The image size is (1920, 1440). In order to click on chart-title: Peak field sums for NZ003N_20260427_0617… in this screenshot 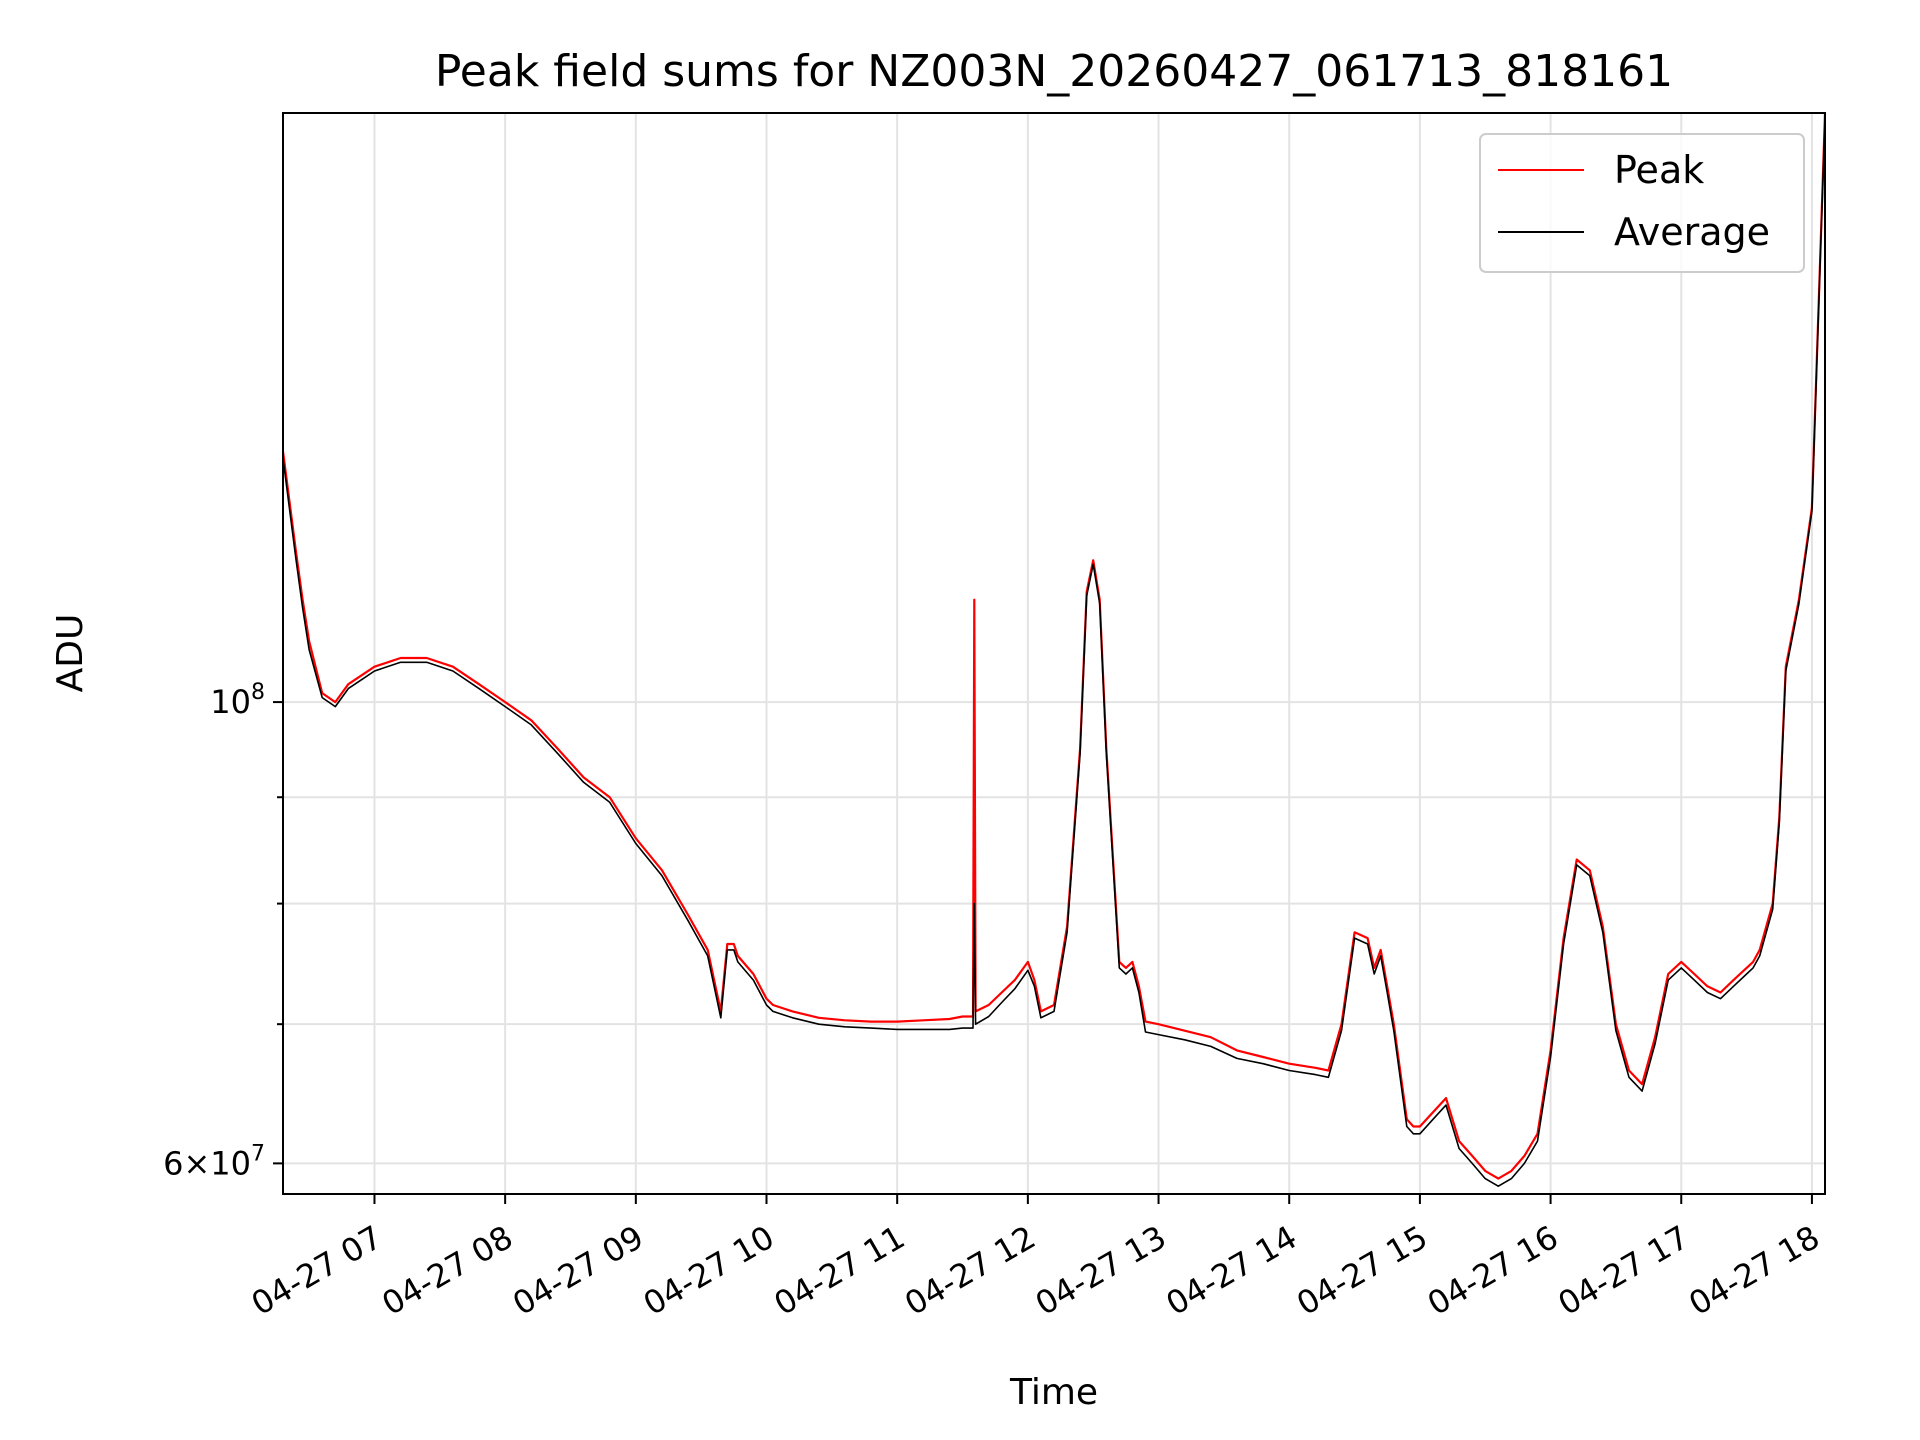, I will do `click(1054, 71)`.